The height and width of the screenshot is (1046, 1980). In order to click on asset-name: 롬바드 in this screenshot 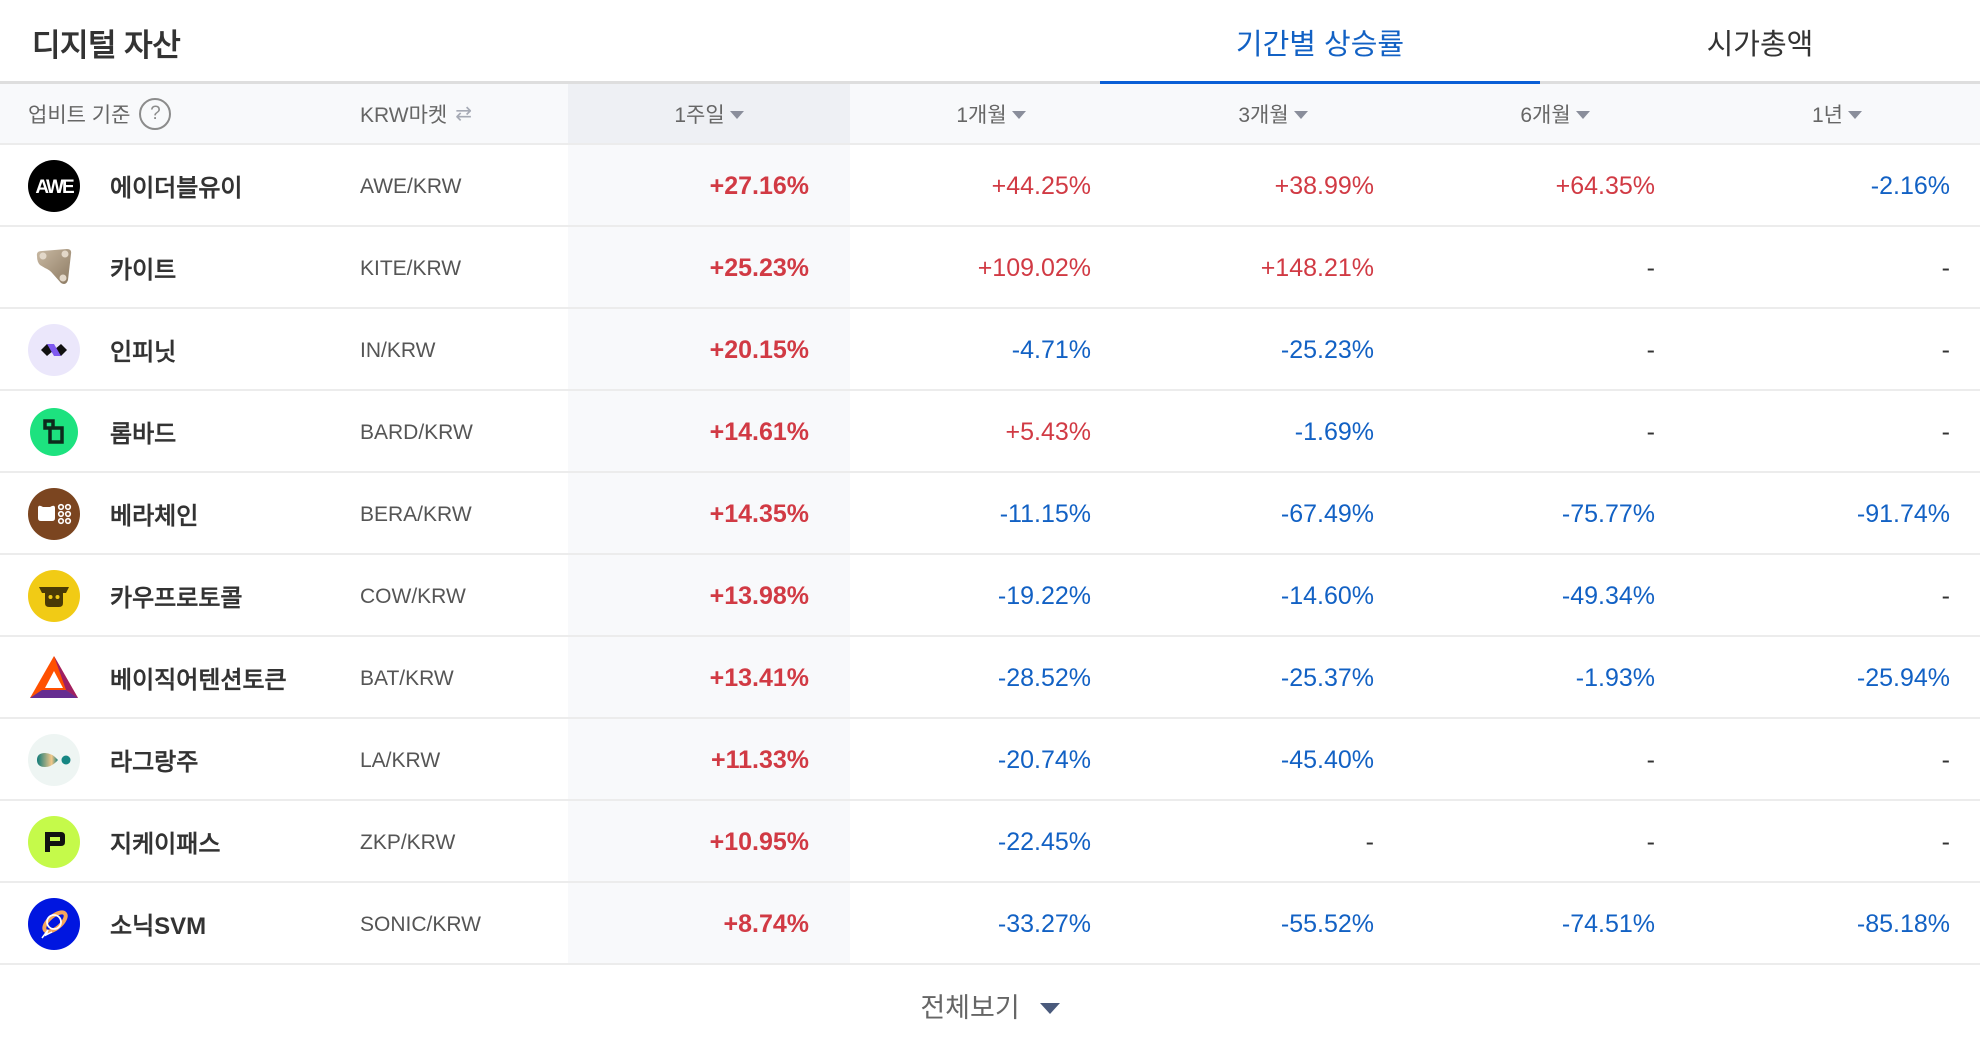, I will do `click(143, 434)`.